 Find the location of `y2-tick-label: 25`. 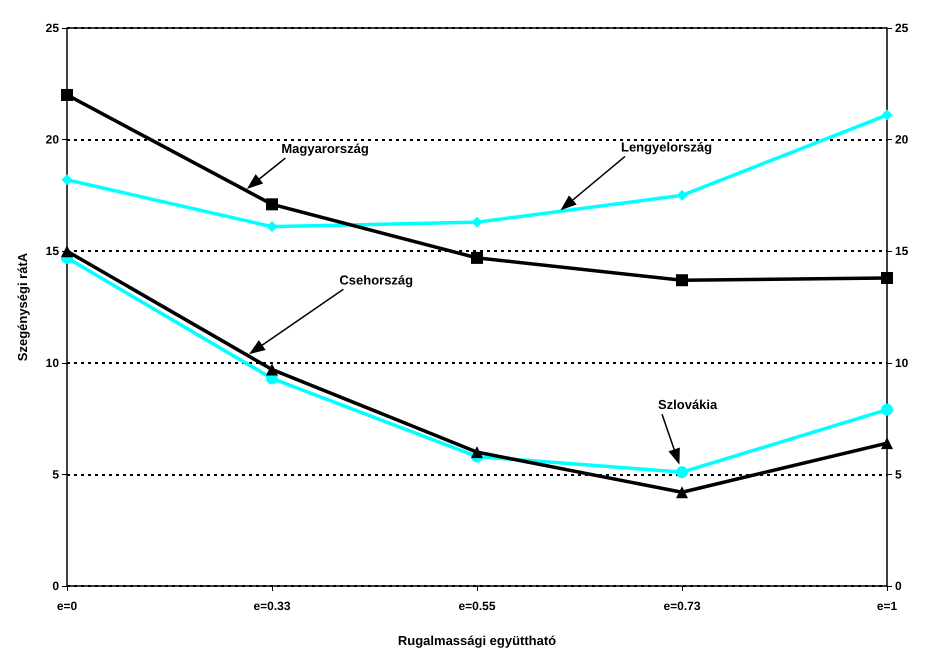

y2-tick-label: 25 is located at coordinates (902, 28).